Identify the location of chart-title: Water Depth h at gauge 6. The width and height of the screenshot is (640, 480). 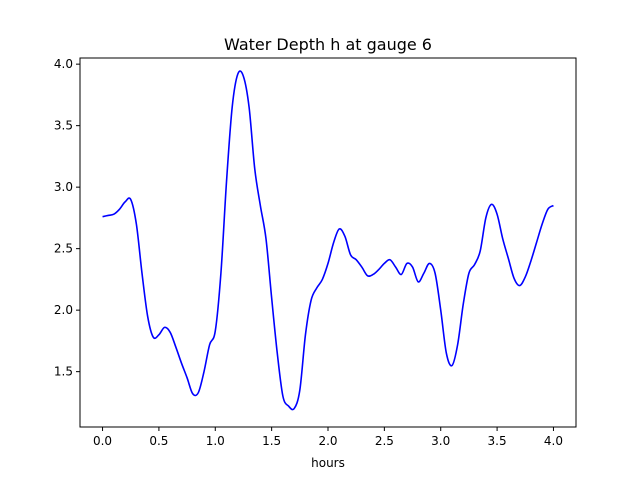
(328, 44).